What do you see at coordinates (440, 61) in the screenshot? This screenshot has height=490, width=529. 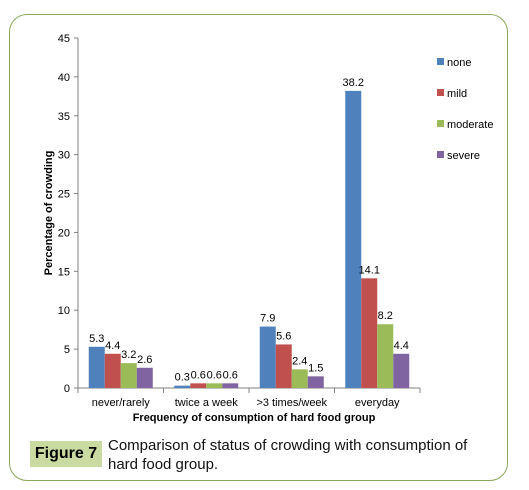 I see `legend-swatch-none` at bounding box center [440, 61].